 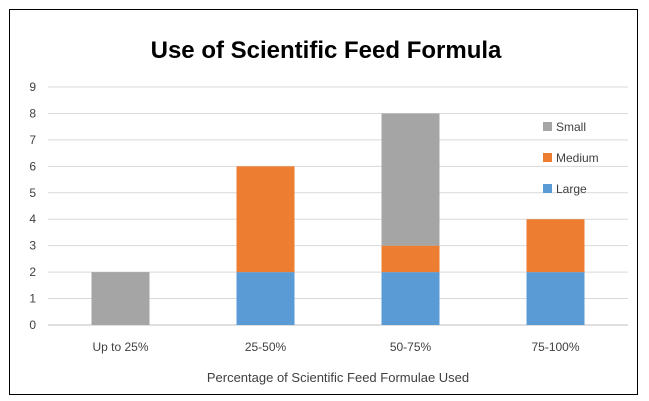 What do you see at coordinates (547, 126) in the screenshot?
I see `legend-swatch-small` at bounding box center [547, 126].